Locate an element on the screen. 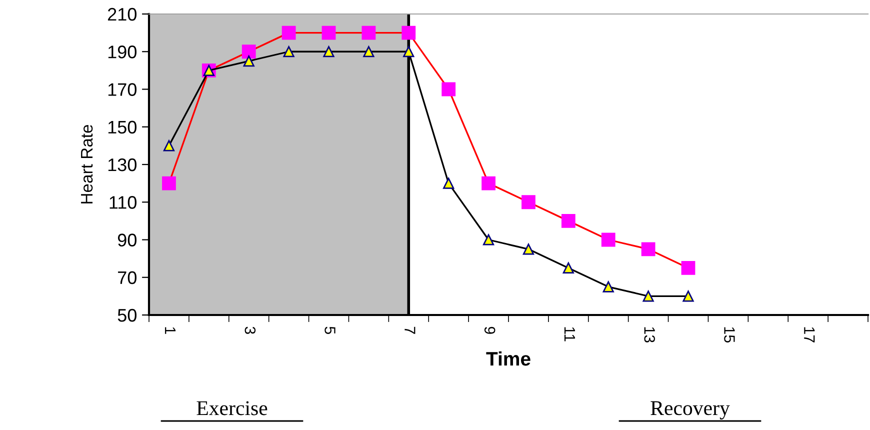 The width and height of the screenshot is (870, 430). x-tick-label: 1 is located at coordinates (170, 330).